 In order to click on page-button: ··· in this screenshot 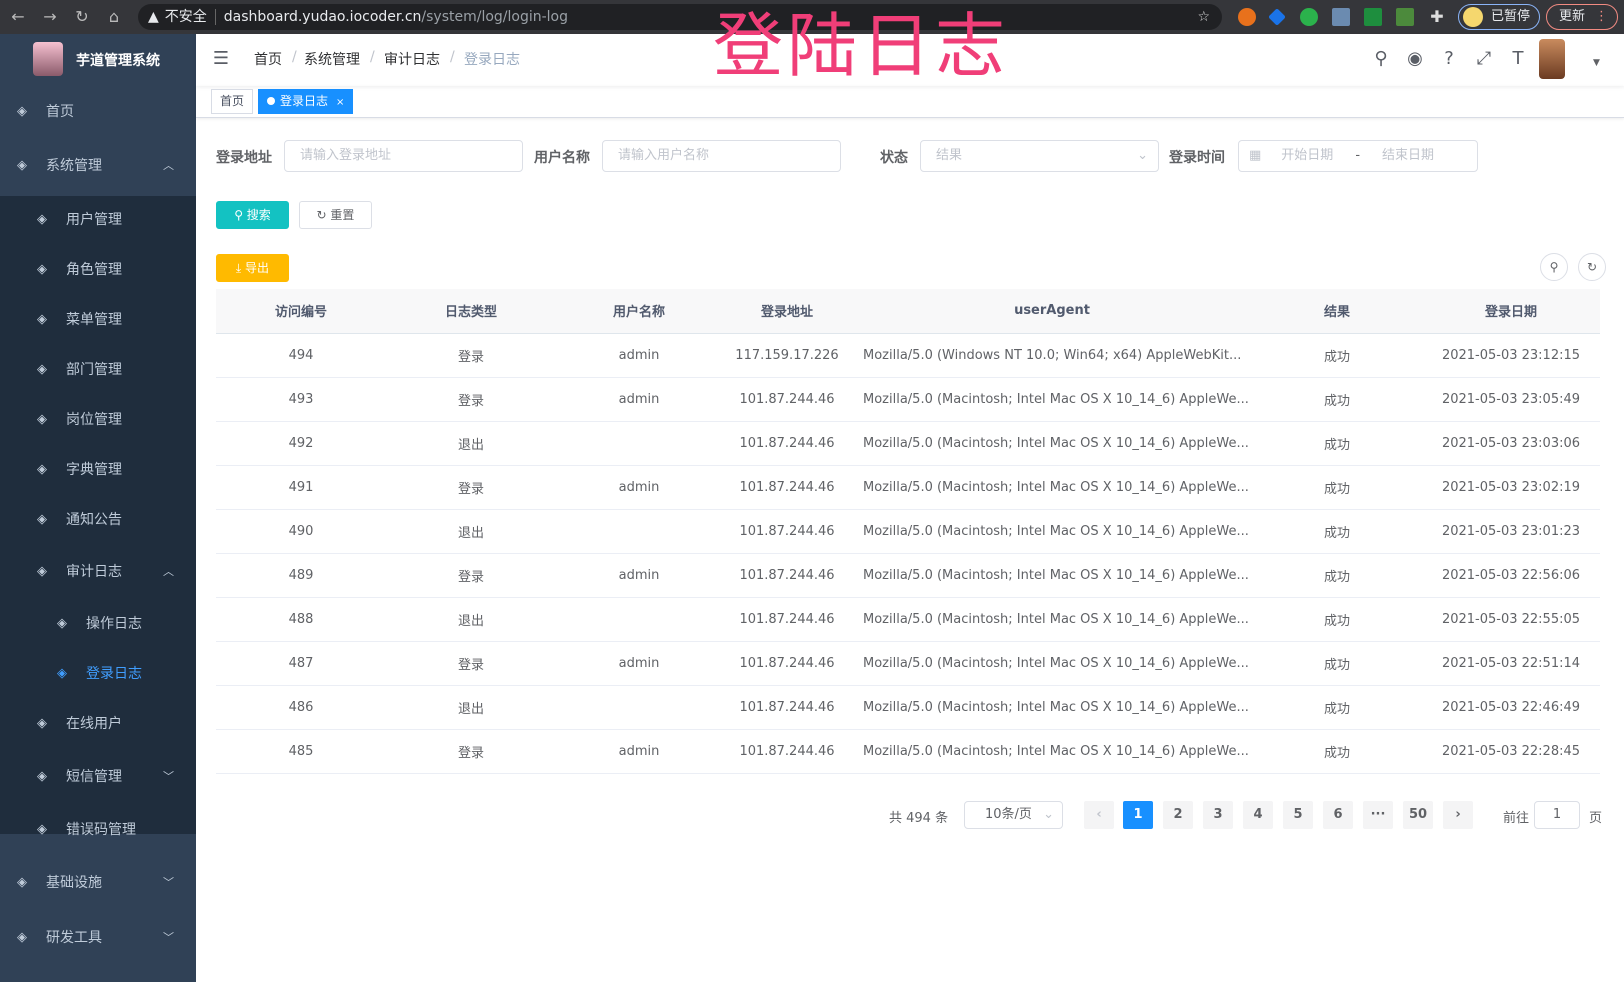, I will do `click(1378, 815)`.